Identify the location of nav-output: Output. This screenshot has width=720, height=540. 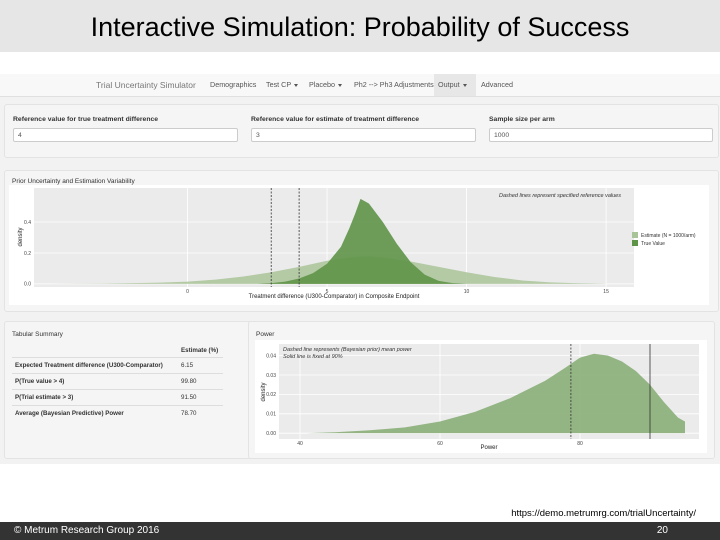
(455, 85).